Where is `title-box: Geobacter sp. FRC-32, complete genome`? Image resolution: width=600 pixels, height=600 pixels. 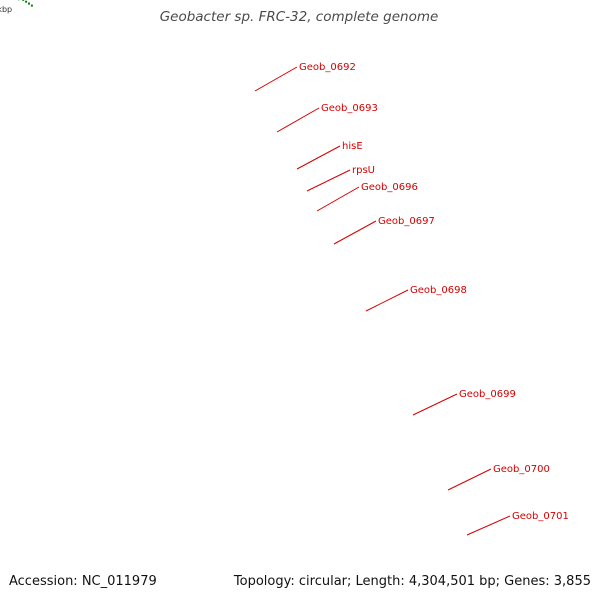 title-box: Geobacter sp. FRC-32, complete genome is located at coordinates (299, 17).